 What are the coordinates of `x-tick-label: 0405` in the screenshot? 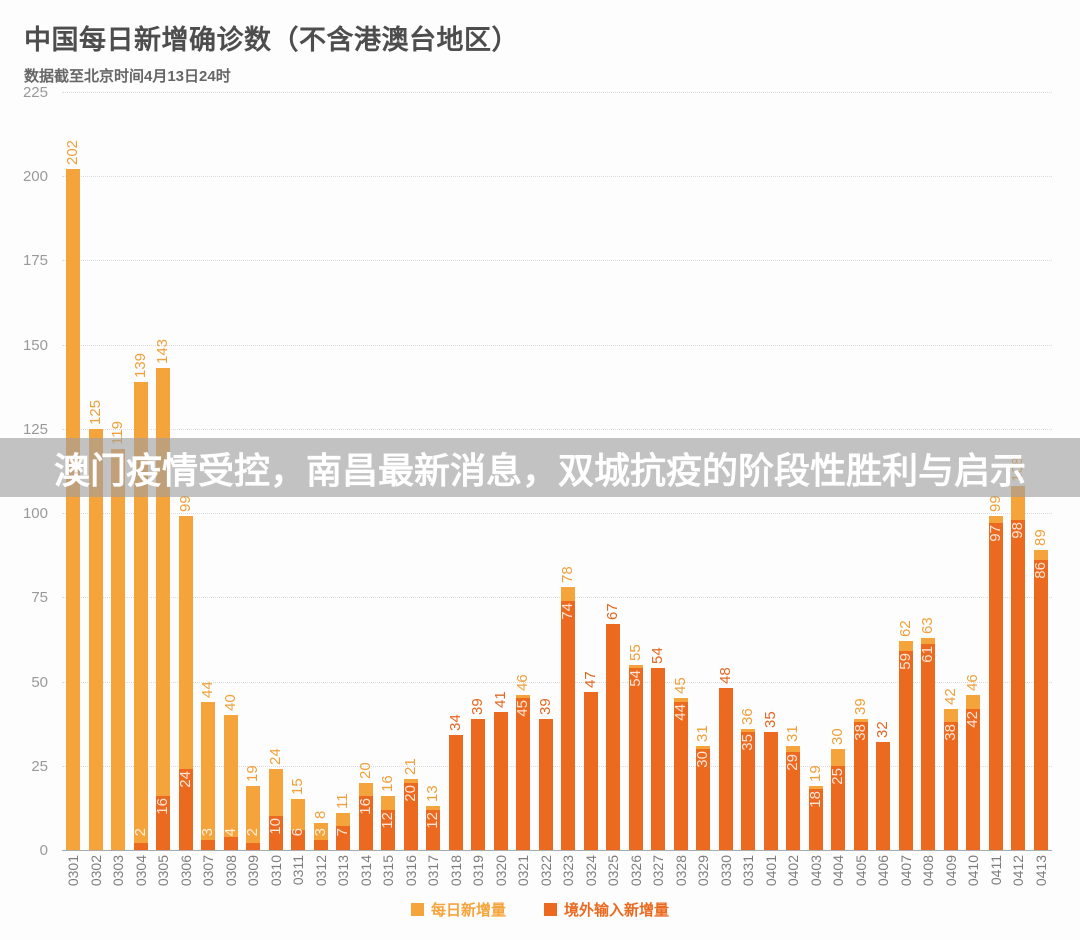 It's located at (860, 871).